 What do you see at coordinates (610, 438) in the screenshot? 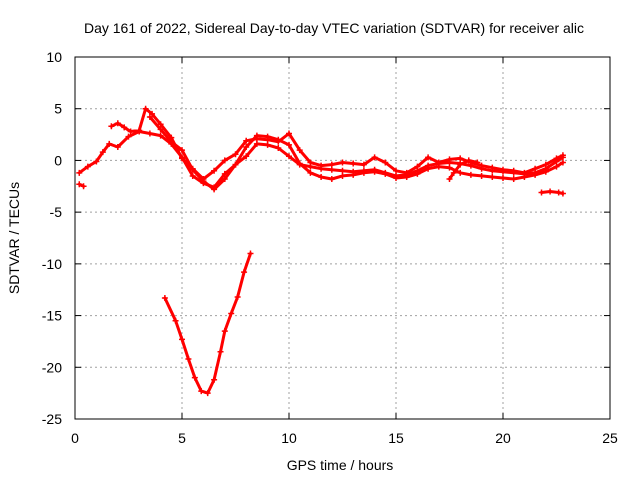
I see `x-tick-label: 25` at bounding box center [610, 438].